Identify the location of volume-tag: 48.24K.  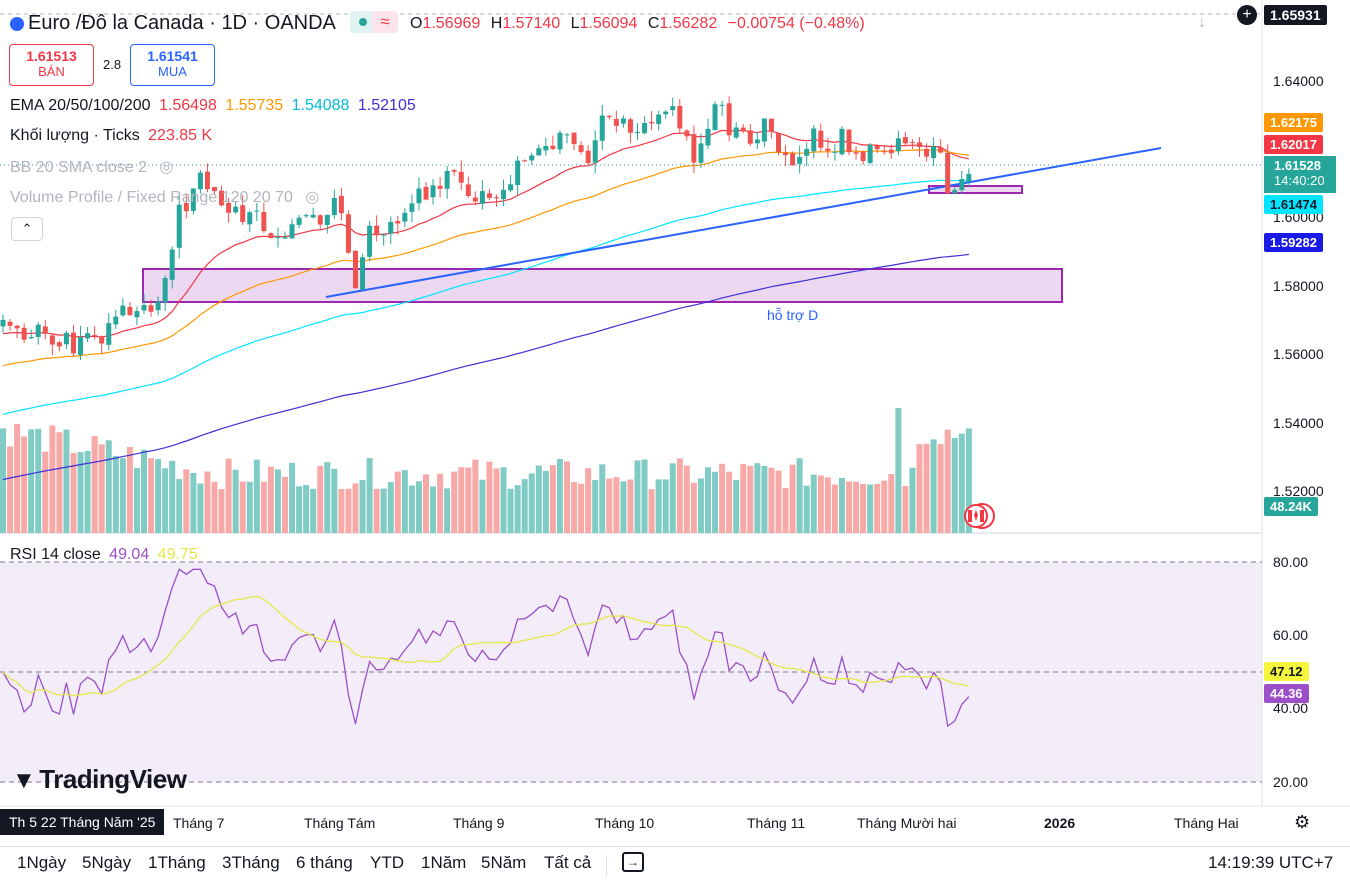
(1291, 506).